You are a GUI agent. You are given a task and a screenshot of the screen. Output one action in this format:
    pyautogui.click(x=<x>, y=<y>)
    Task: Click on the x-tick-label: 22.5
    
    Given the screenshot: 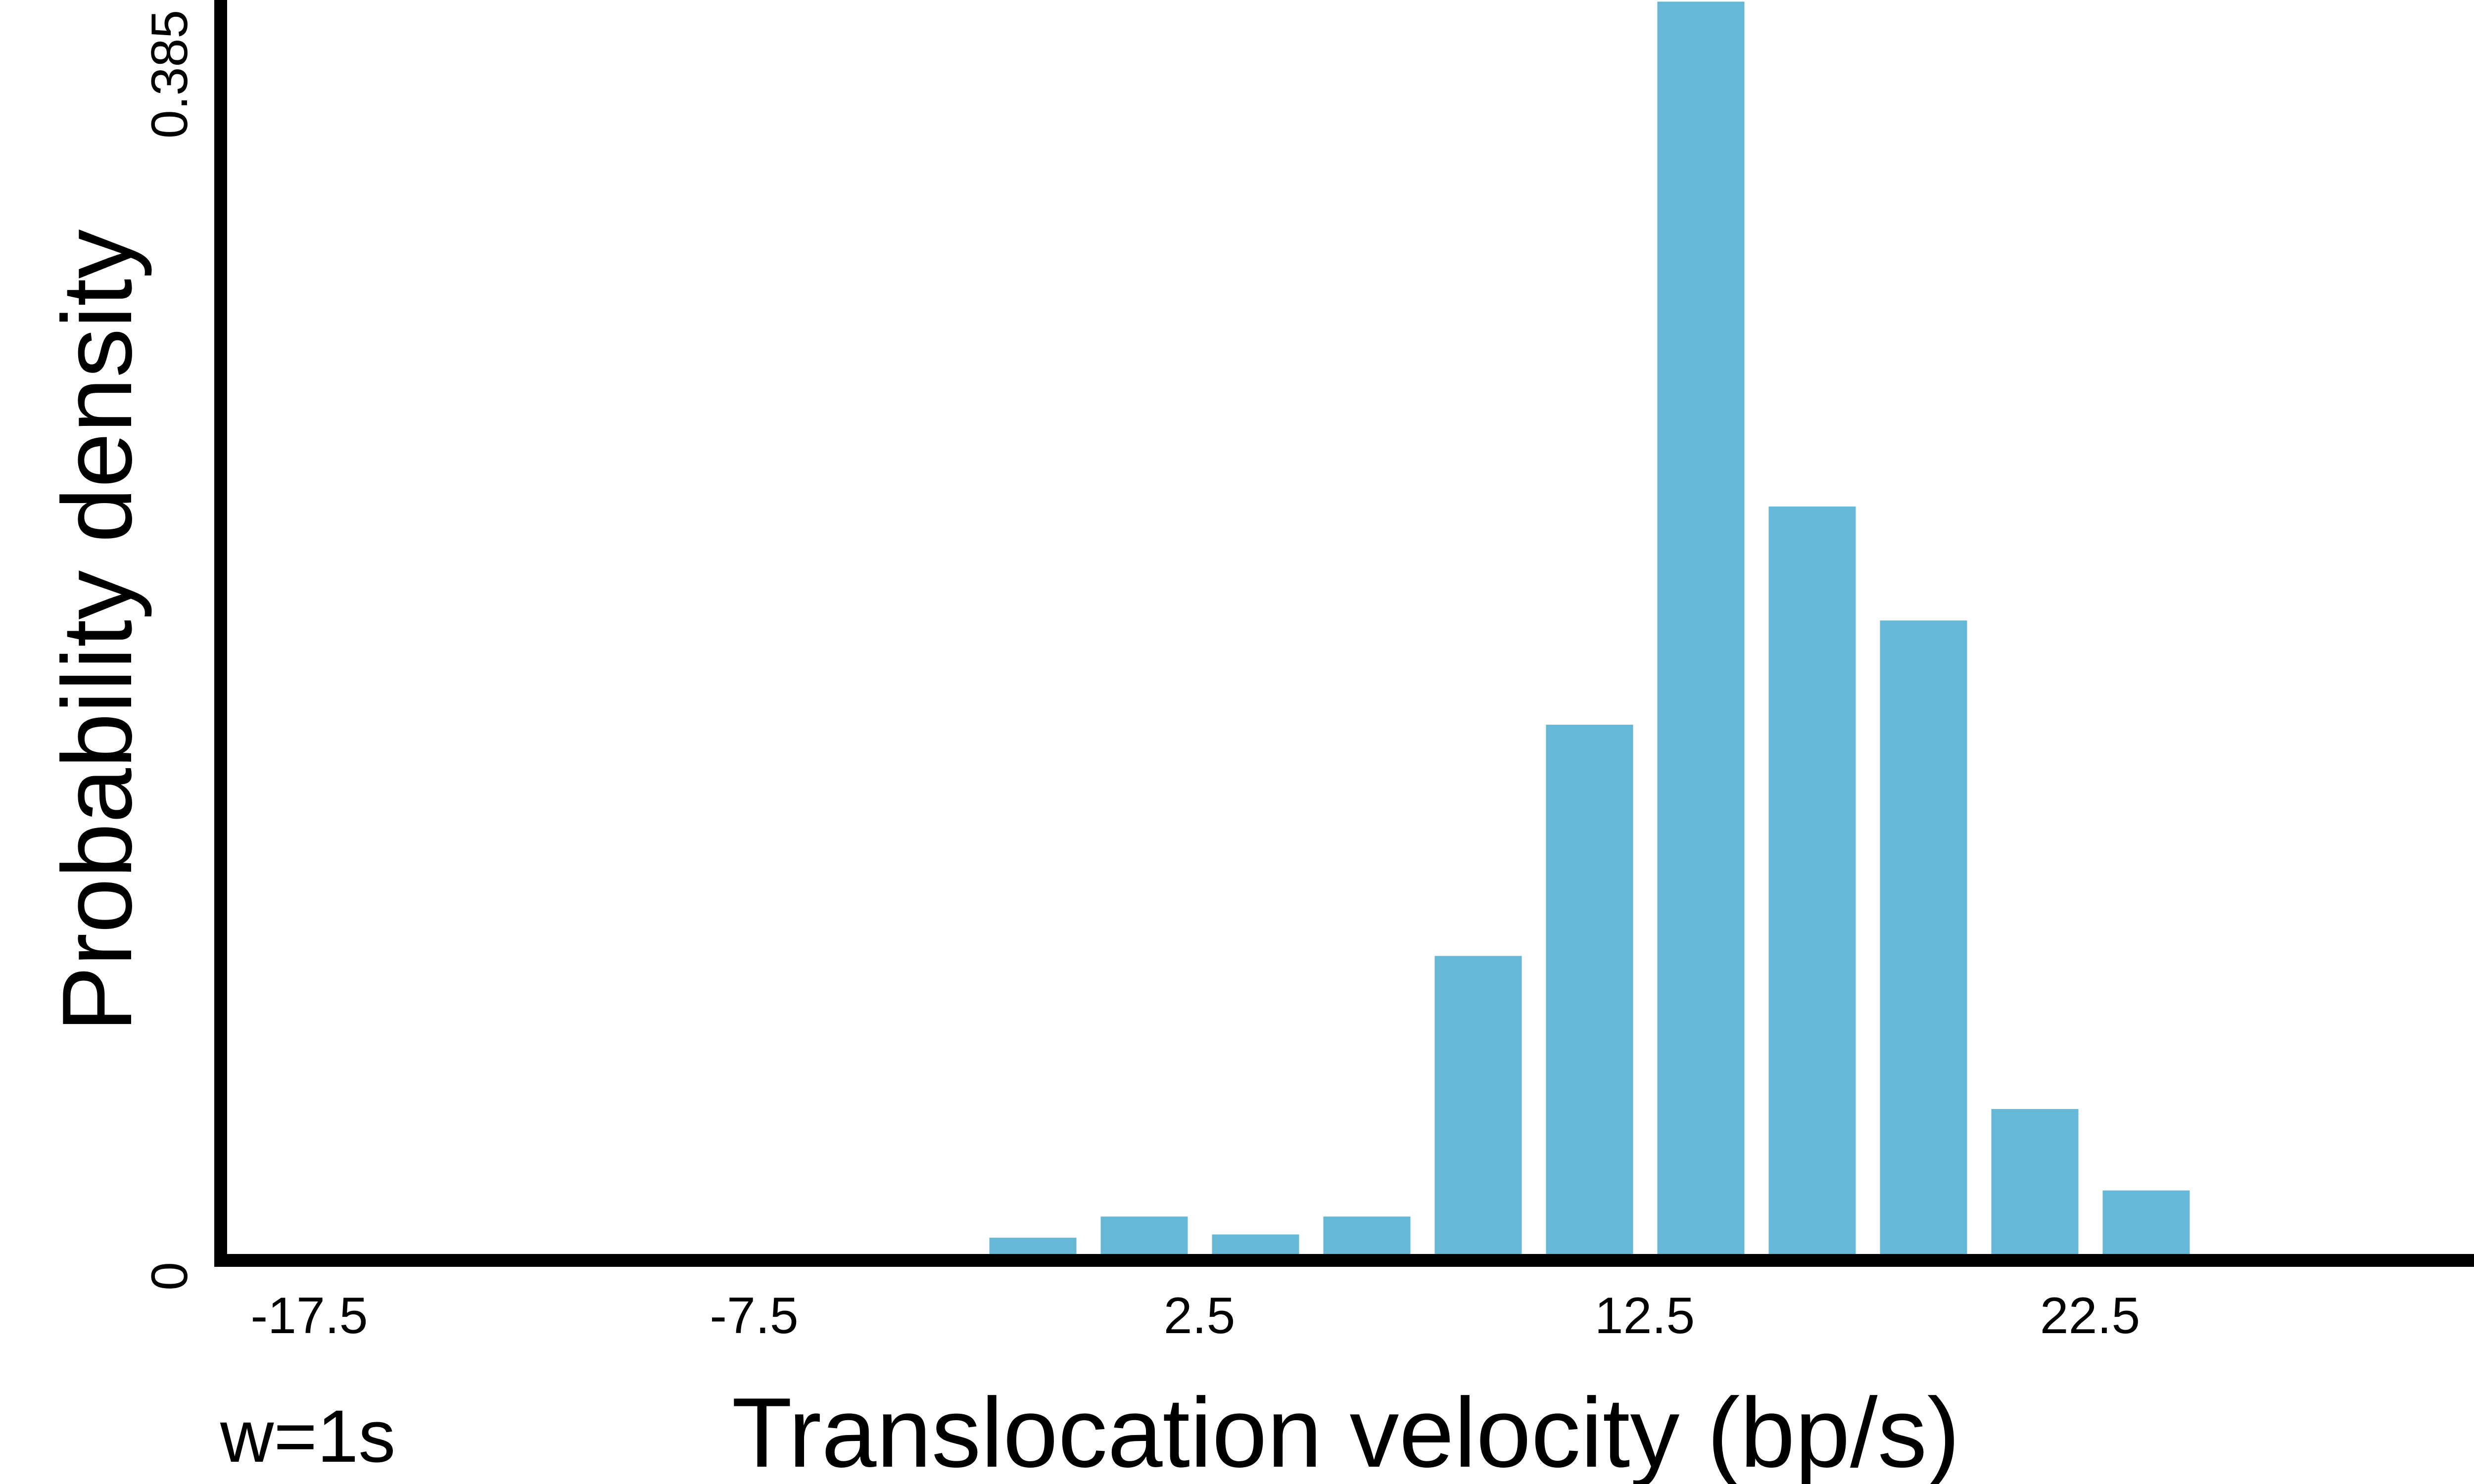 What is the action you would take?
    pyautogui.click(x=2090, y=1316)
    